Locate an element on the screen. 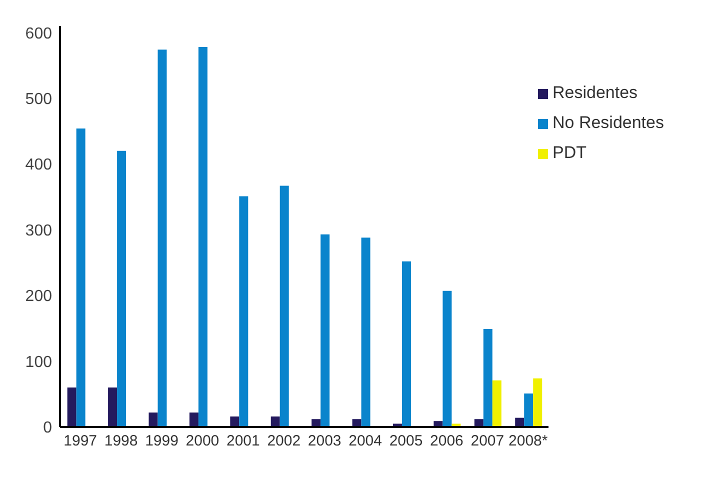  x-tick-label: 2004 is located at coordinates (365, 441).